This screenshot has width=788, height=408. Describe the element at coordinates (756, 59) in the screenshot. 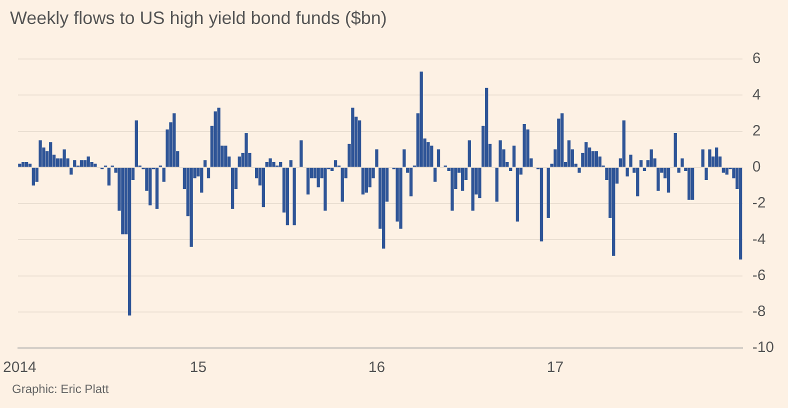

I see `y-tick-label: 6` at that location.